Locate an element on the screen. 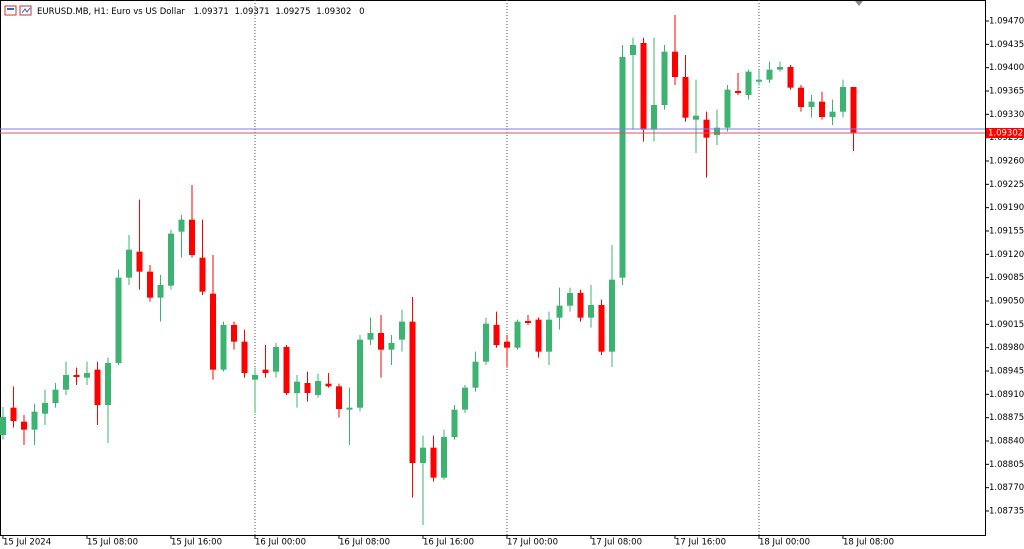  y-tick-label: 1.08980 is located at coordinates (1006, 348).